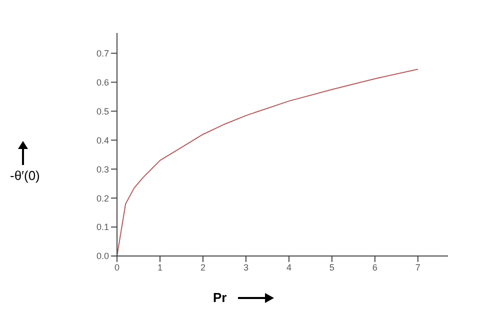  Describe the element at coordinates (102, 82) in the screenshot. I see `y-tick-label: 0.6` at that location.